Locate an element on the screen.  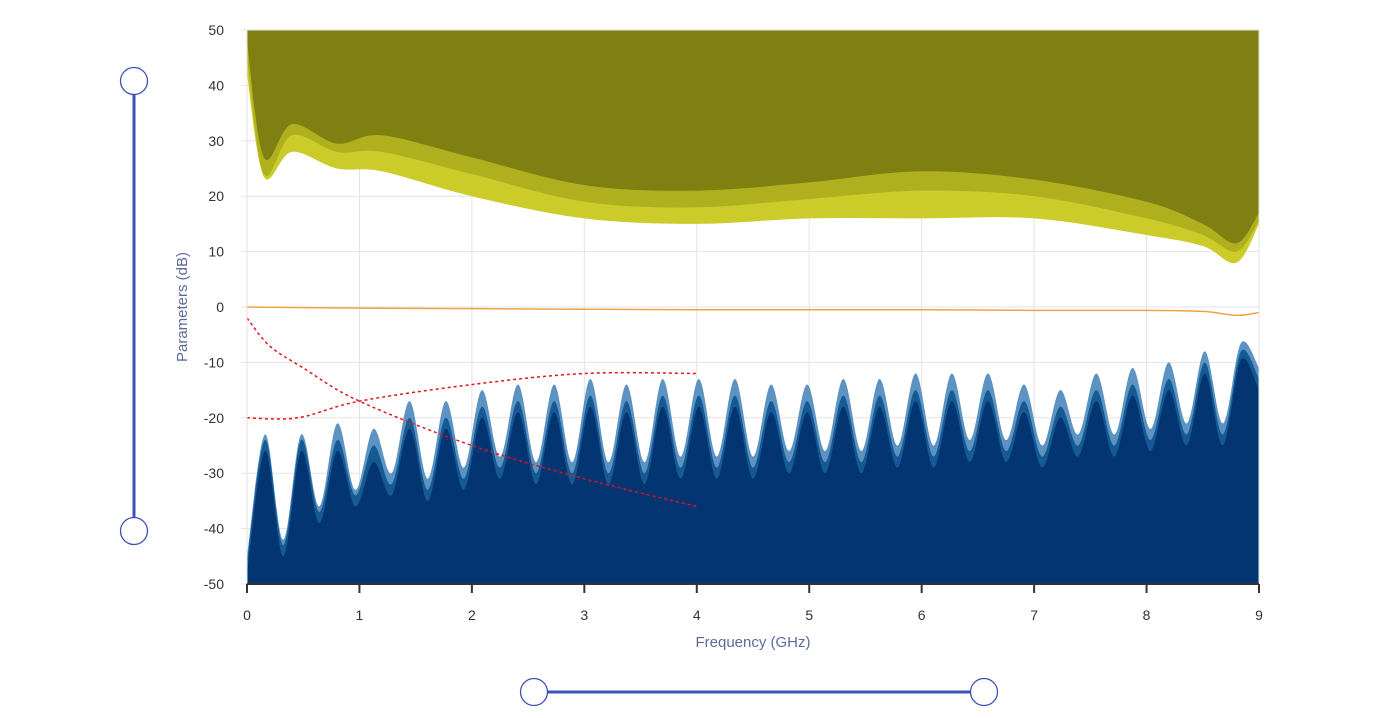
y-tick-label: -10 is located at coordinates (214, 362).